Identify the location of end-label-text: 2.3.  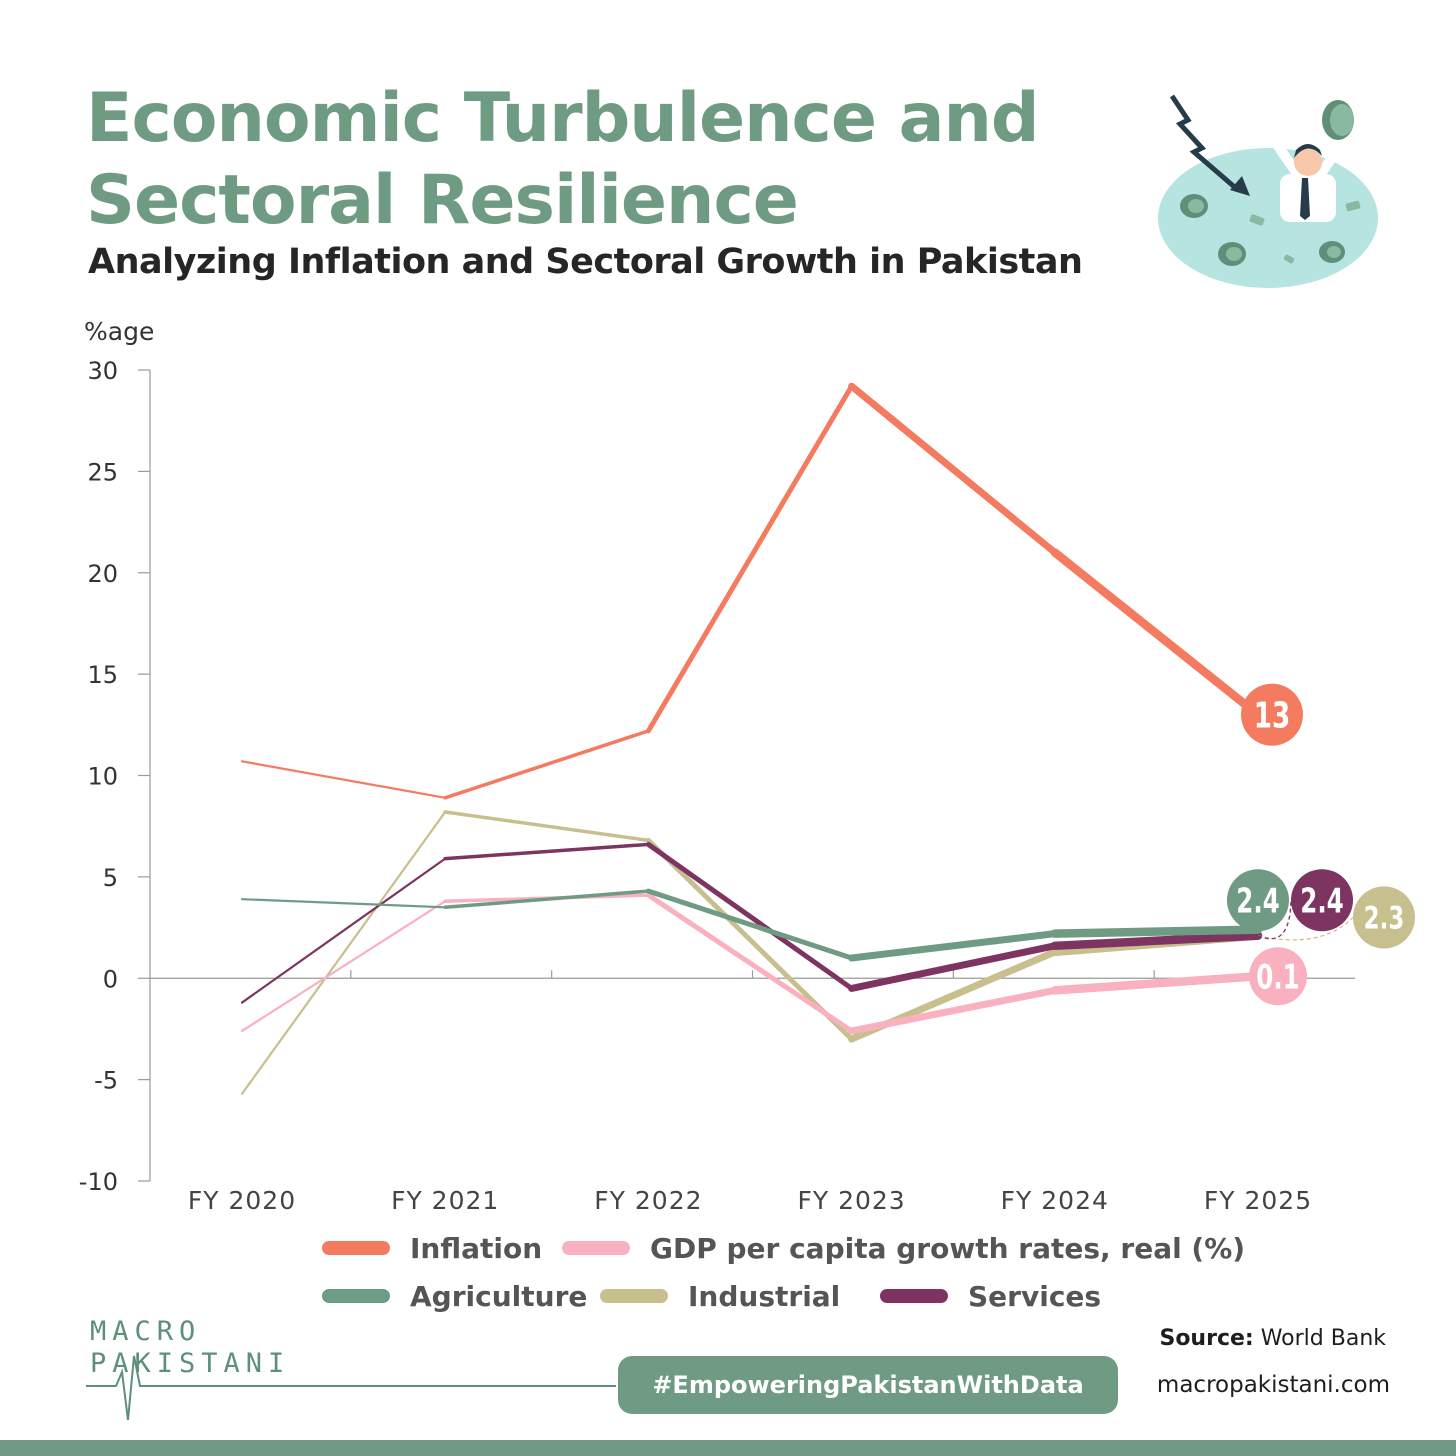
(1384, 918).